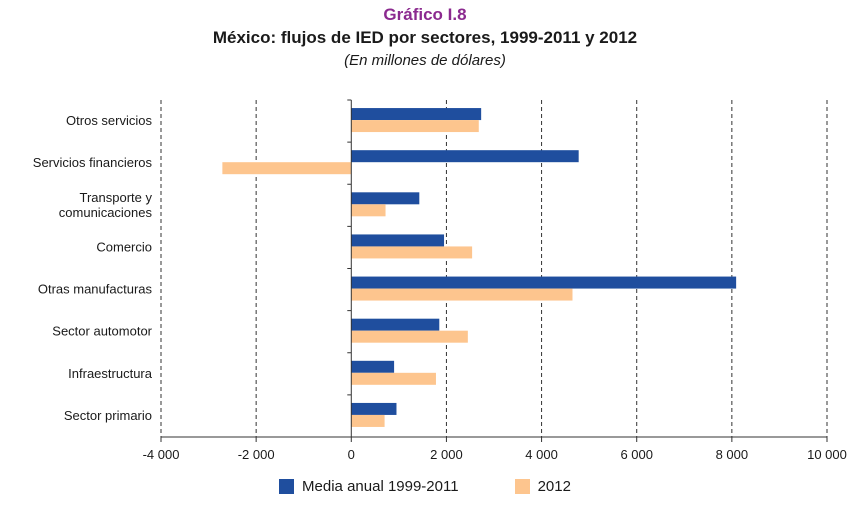  I want to click on category-label: Sector automotor, so click(102, 331).